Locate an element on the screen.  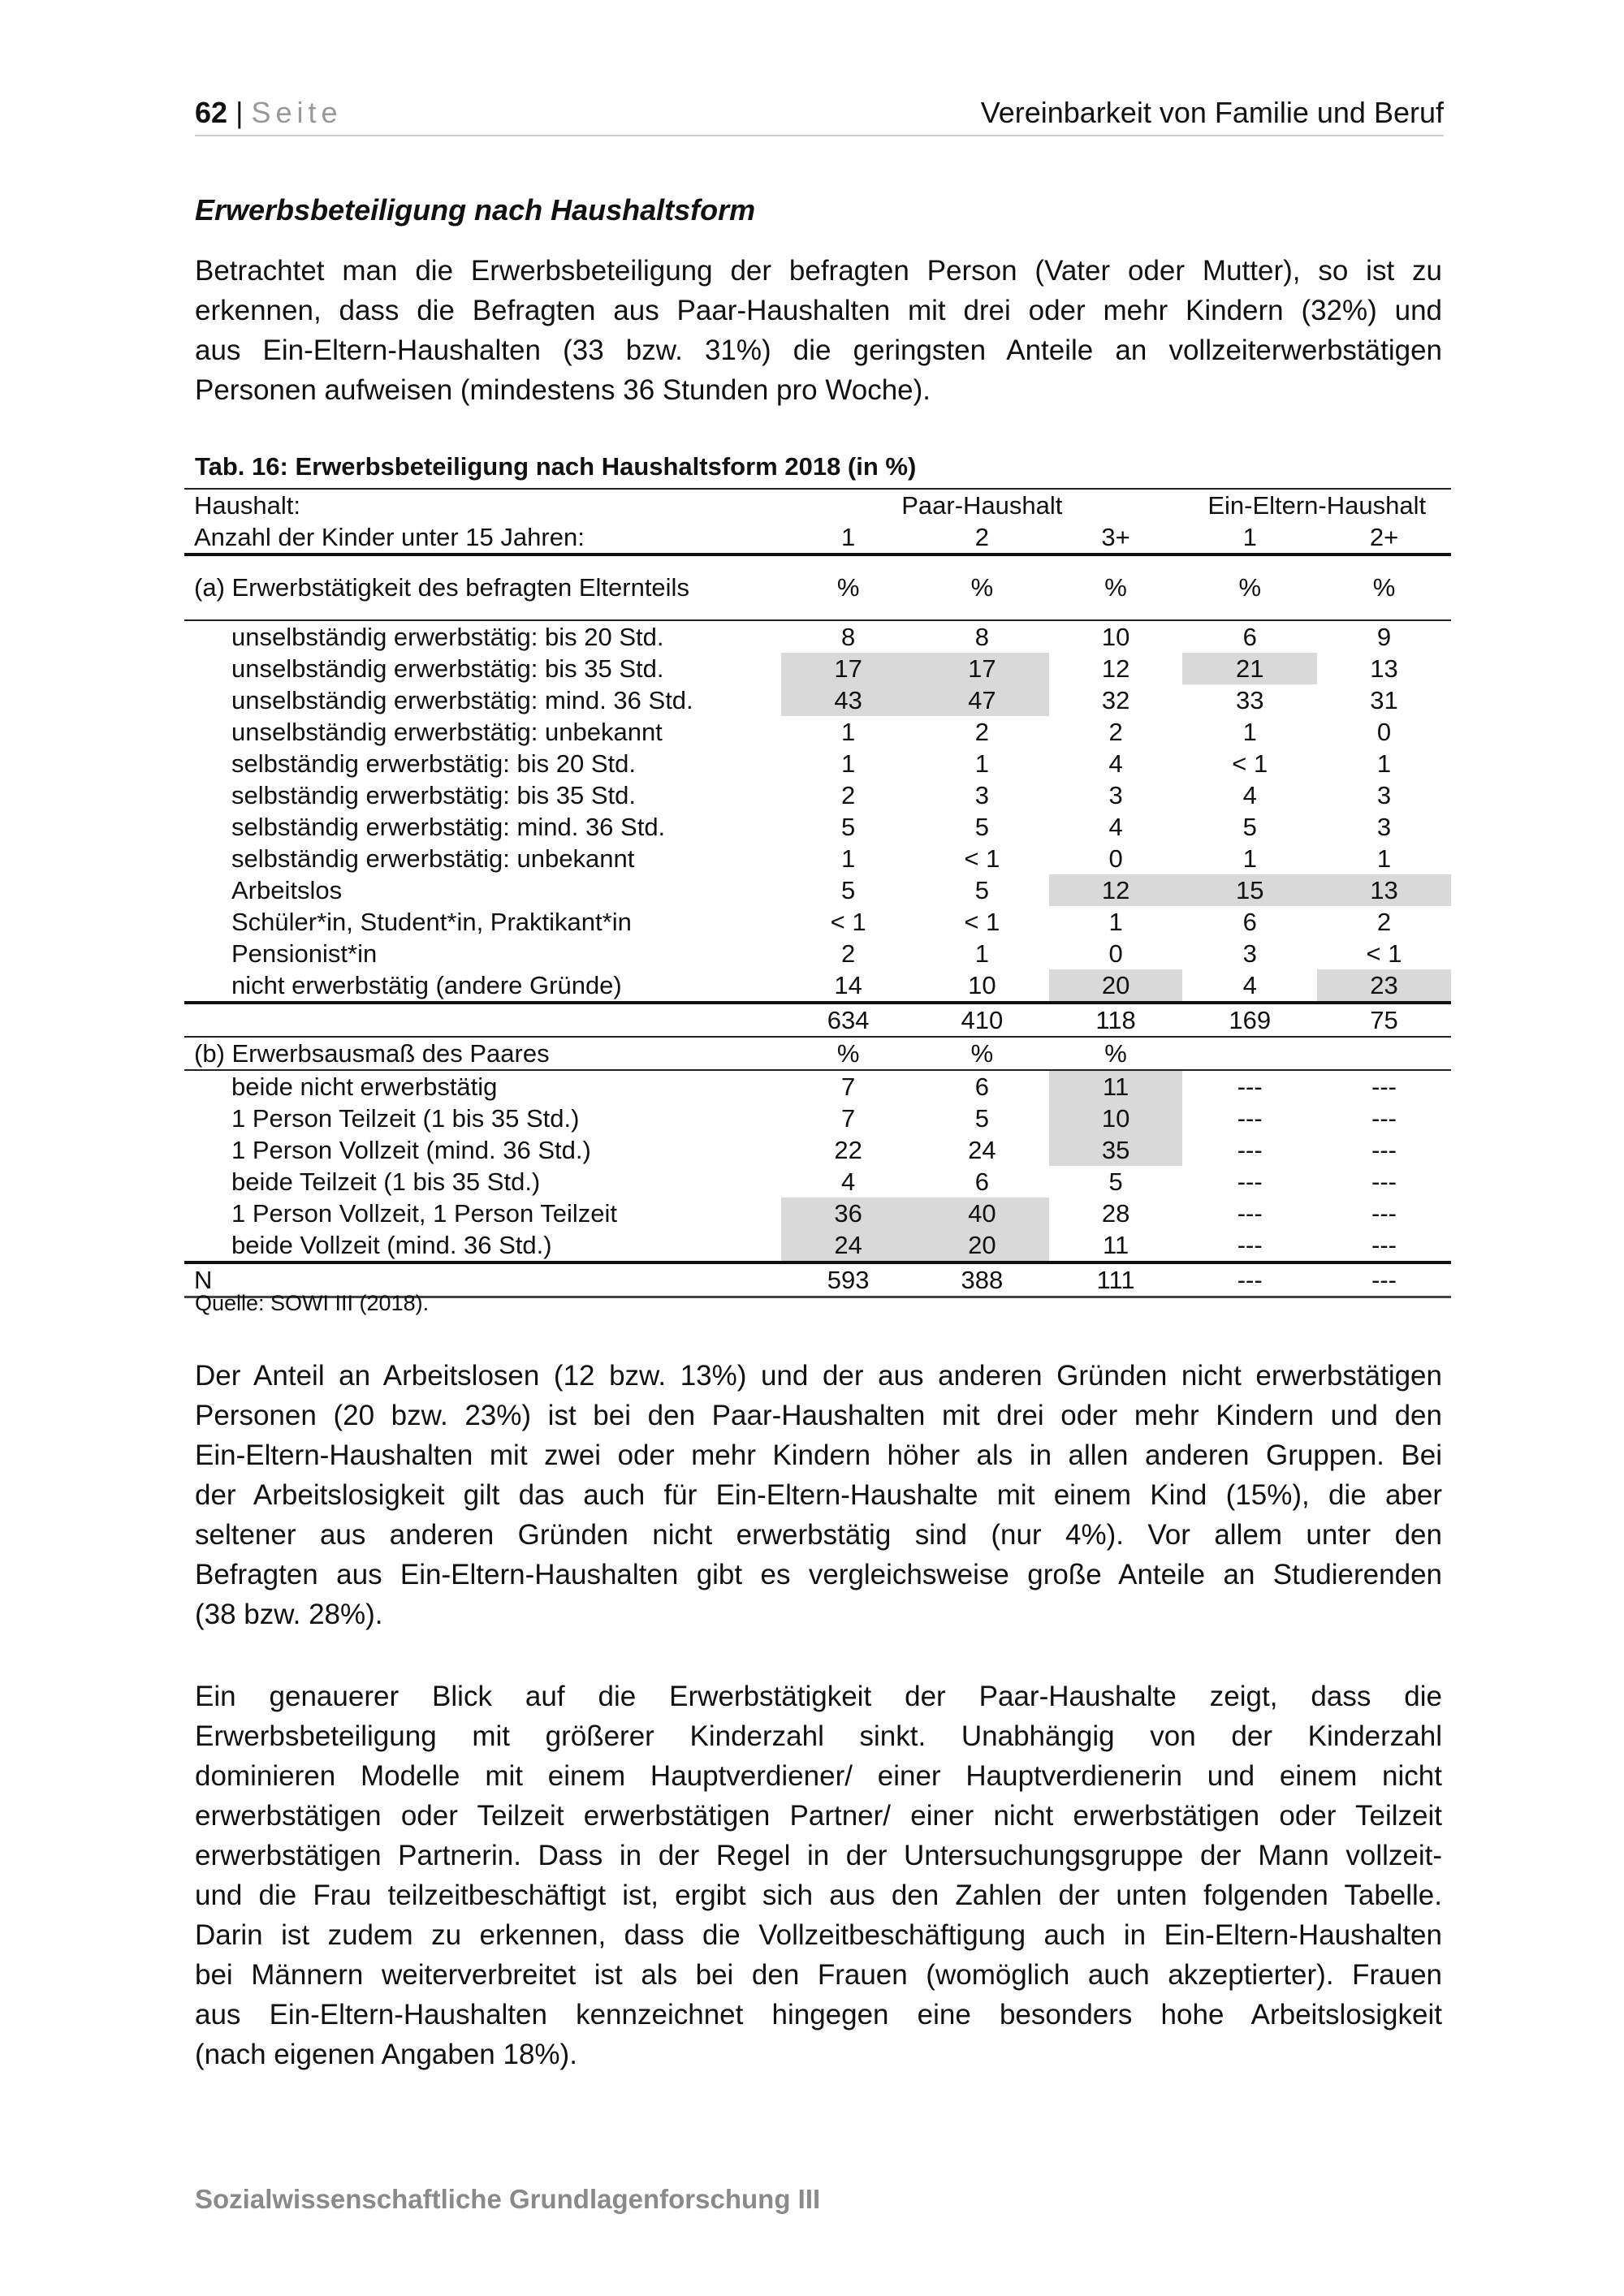
column-header: 2 is located at coordinates (982, 536).